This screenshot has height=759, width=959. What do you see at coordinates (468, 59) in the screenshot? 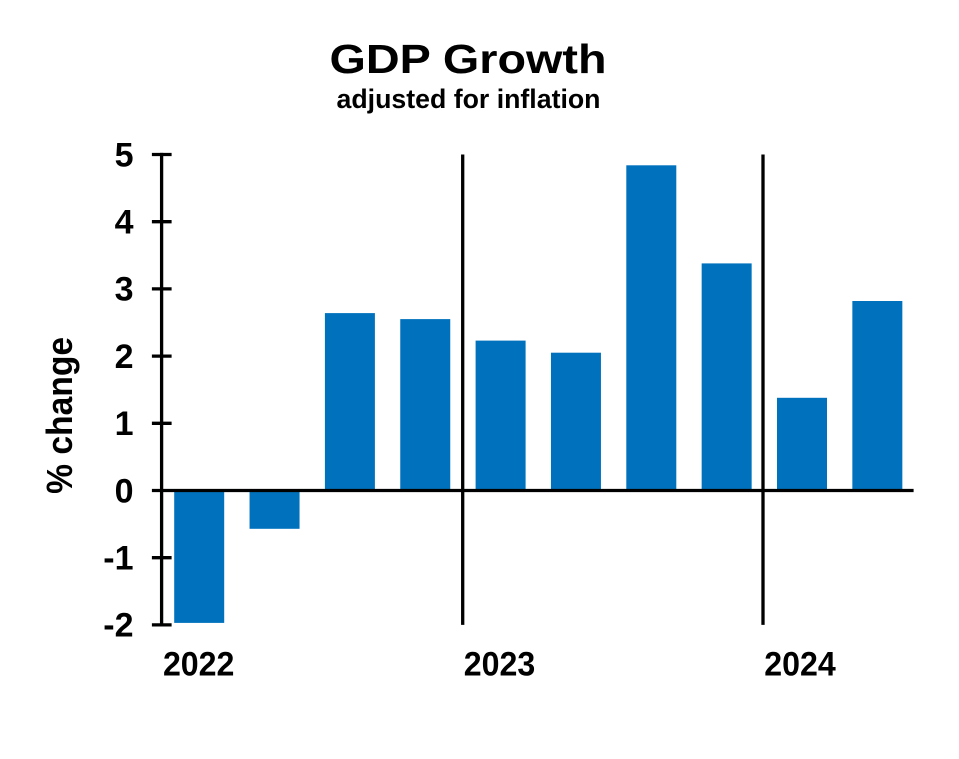
I see `svg-text: GDP Growth` at bounding box center [468, 59].